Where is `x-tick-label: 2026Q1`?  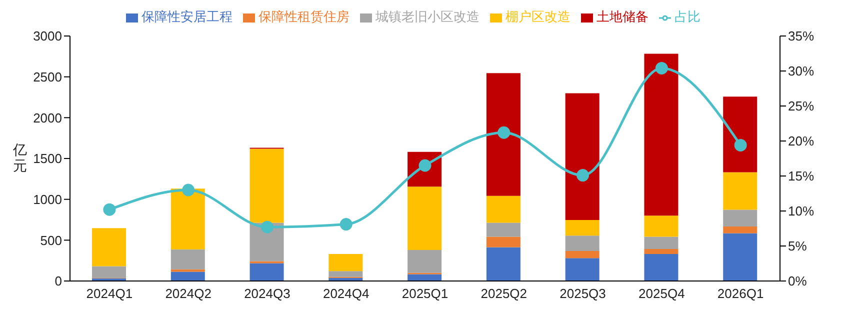 x-tick-label: 2026Q1 is located at coordinates (740, 294).